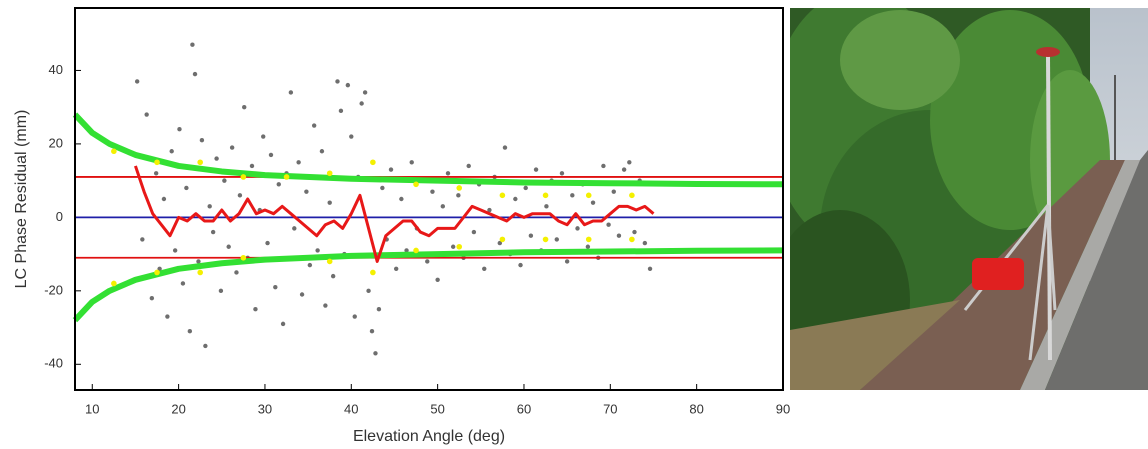 This screenshot has height=449, width=1148. I want to click on y-tick-label: -20, so click(53, 289).